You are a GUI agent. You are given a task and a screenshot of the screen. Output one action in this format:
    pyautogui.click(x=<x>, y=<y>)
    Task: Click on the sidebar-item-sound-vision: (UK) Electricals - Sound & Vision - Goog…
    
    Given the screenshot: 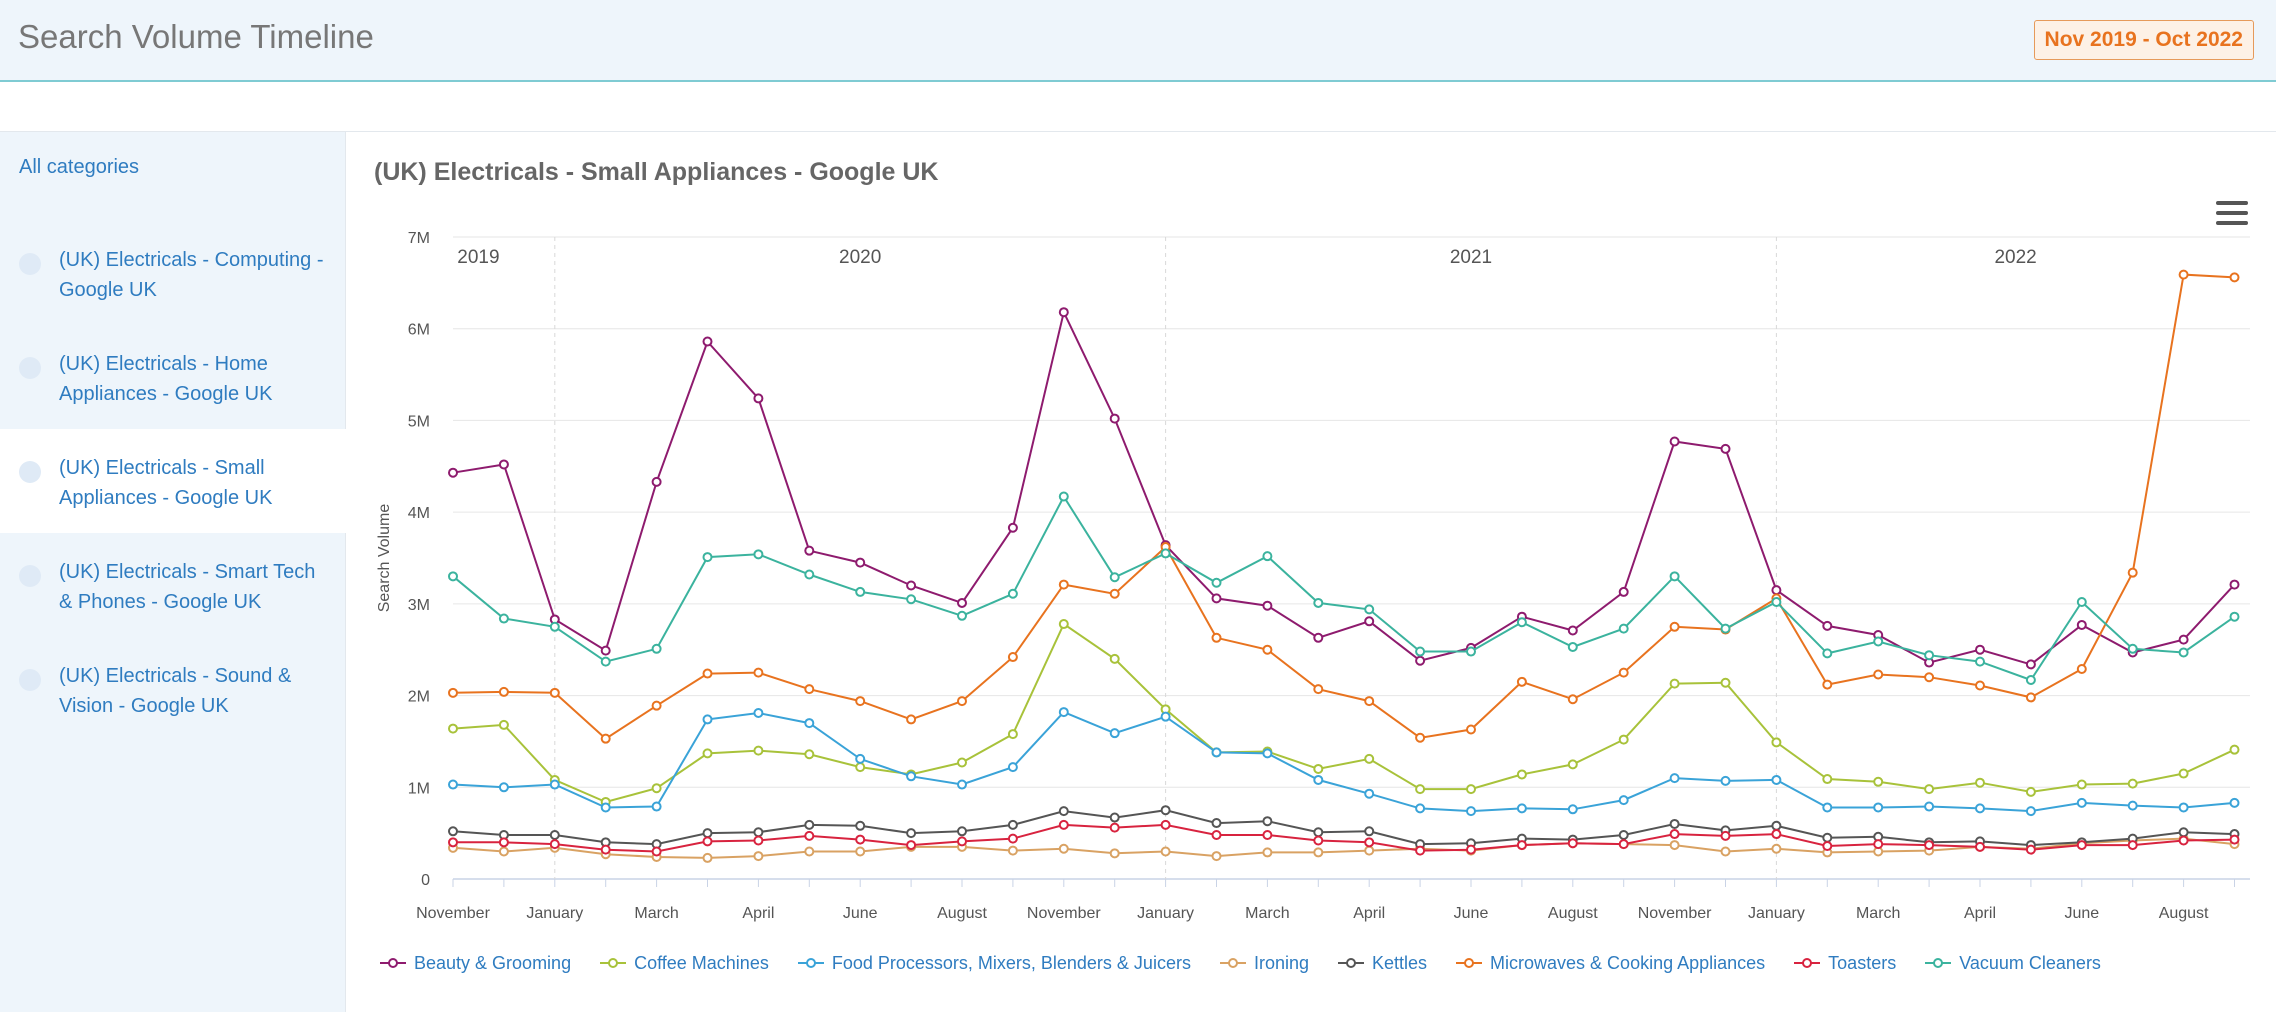 What is the action you would take?
    pyautogui.click(x=172, y=689)
    